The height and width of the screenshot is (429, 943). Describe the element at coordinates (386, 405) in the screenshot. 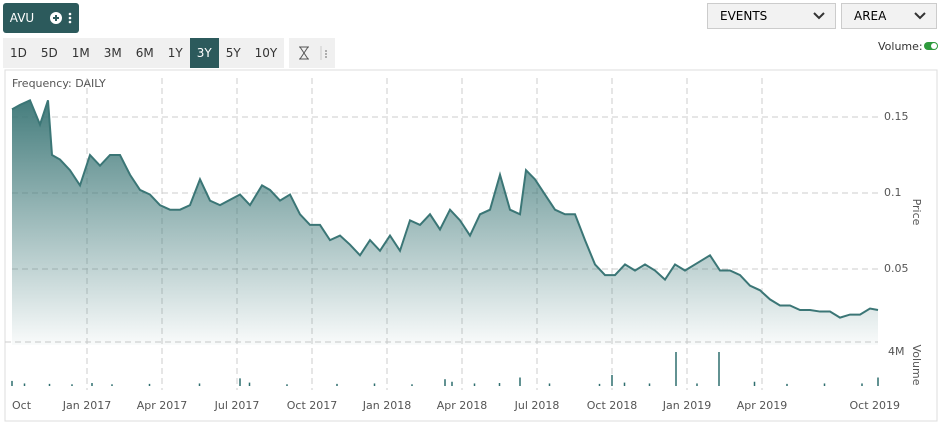

I see `x-tick-label: Jan 2018` at that location.